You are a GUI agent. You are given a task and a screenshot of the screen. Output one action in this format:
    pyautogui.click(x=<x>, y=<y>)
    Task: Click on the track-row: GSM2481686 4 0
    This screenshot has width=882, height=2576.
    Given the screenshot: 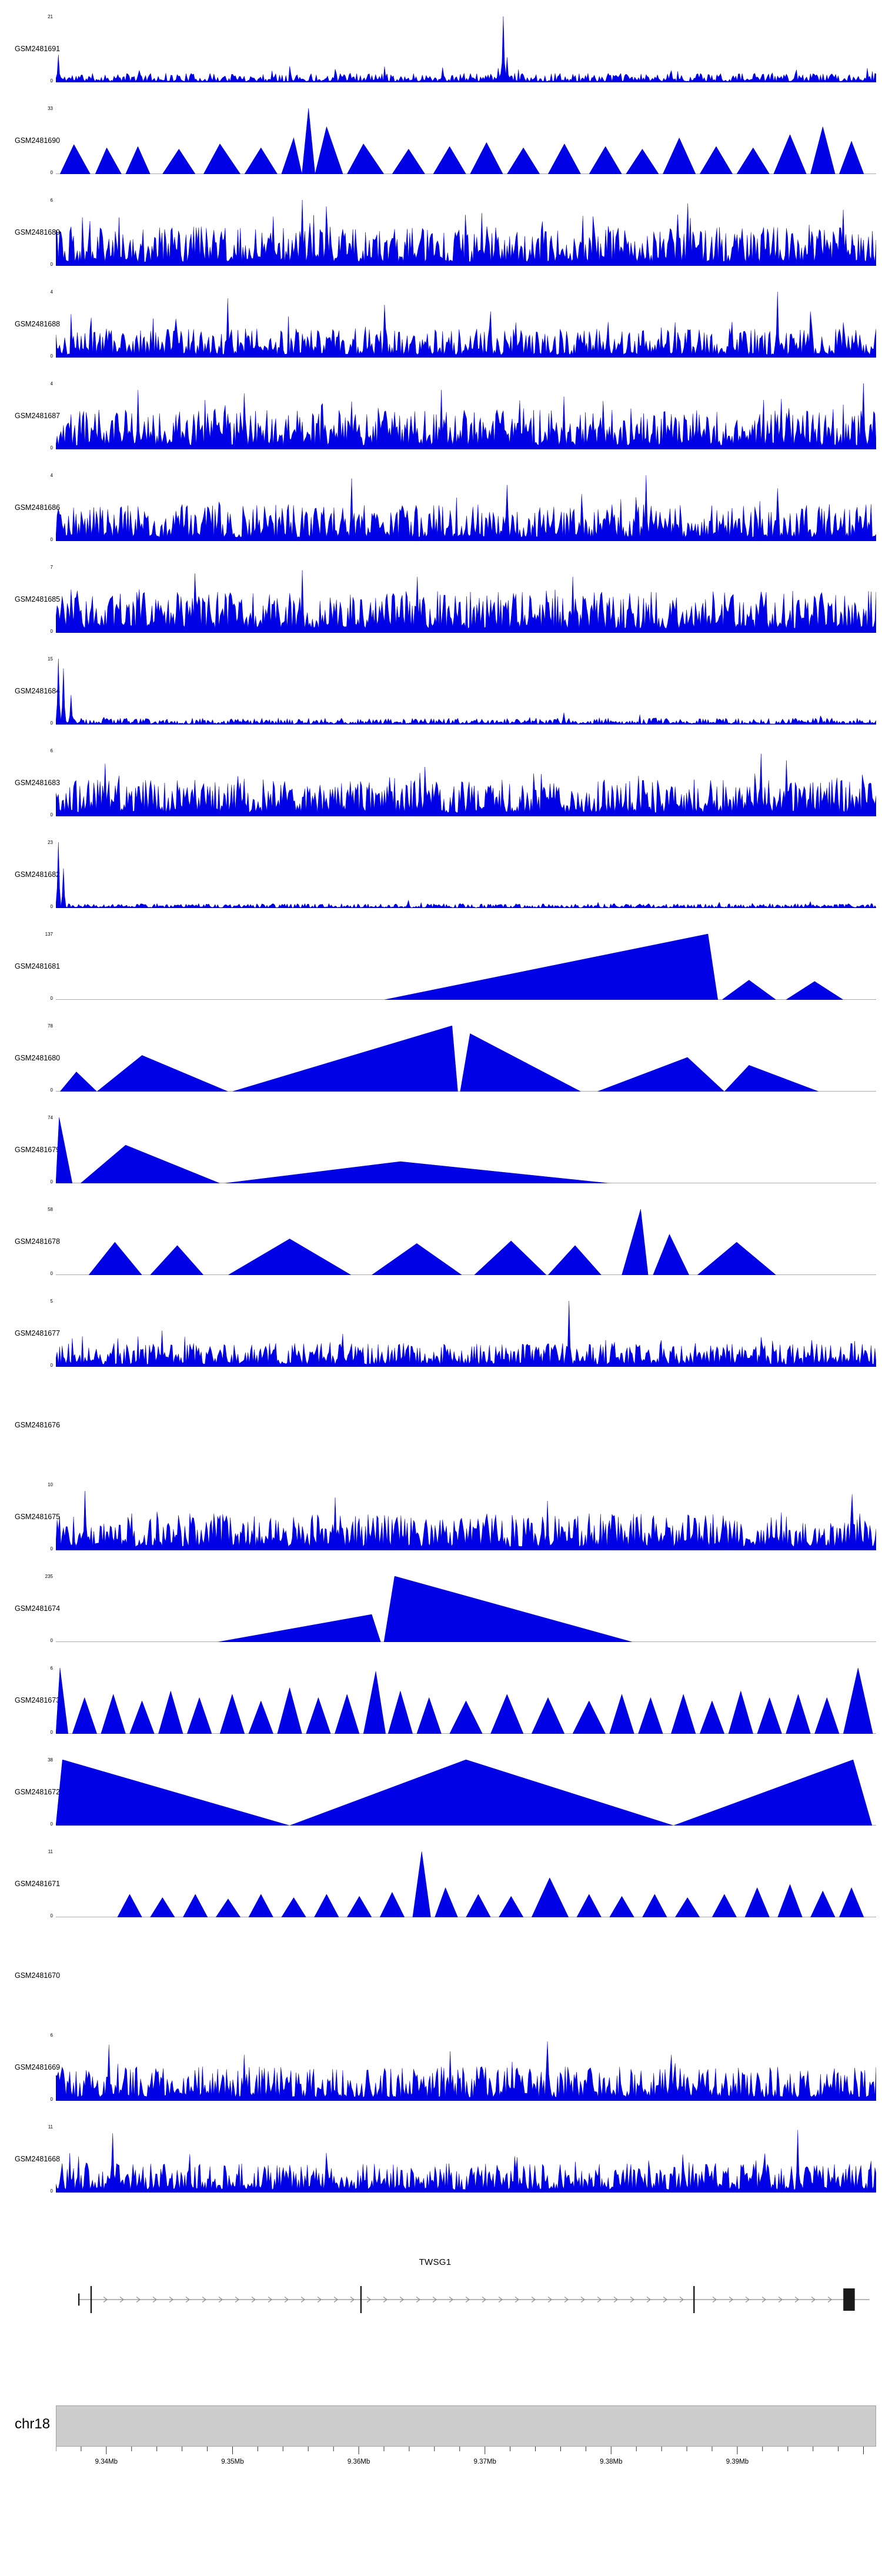 What is the action you would take?
    pyautogui.click(x=441, y=516)
    